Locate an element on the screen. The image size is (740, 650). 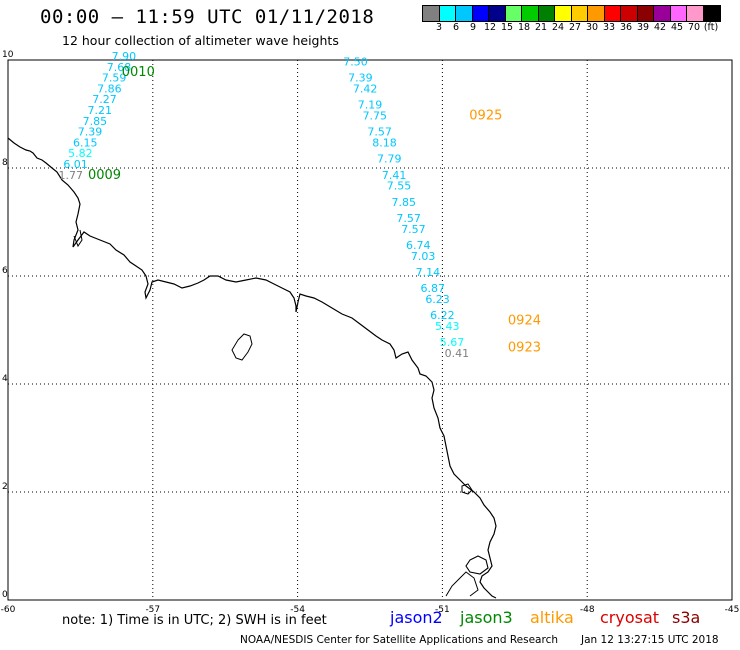
legend-item-jason3: jason3 is located at coordinates (486, 617).